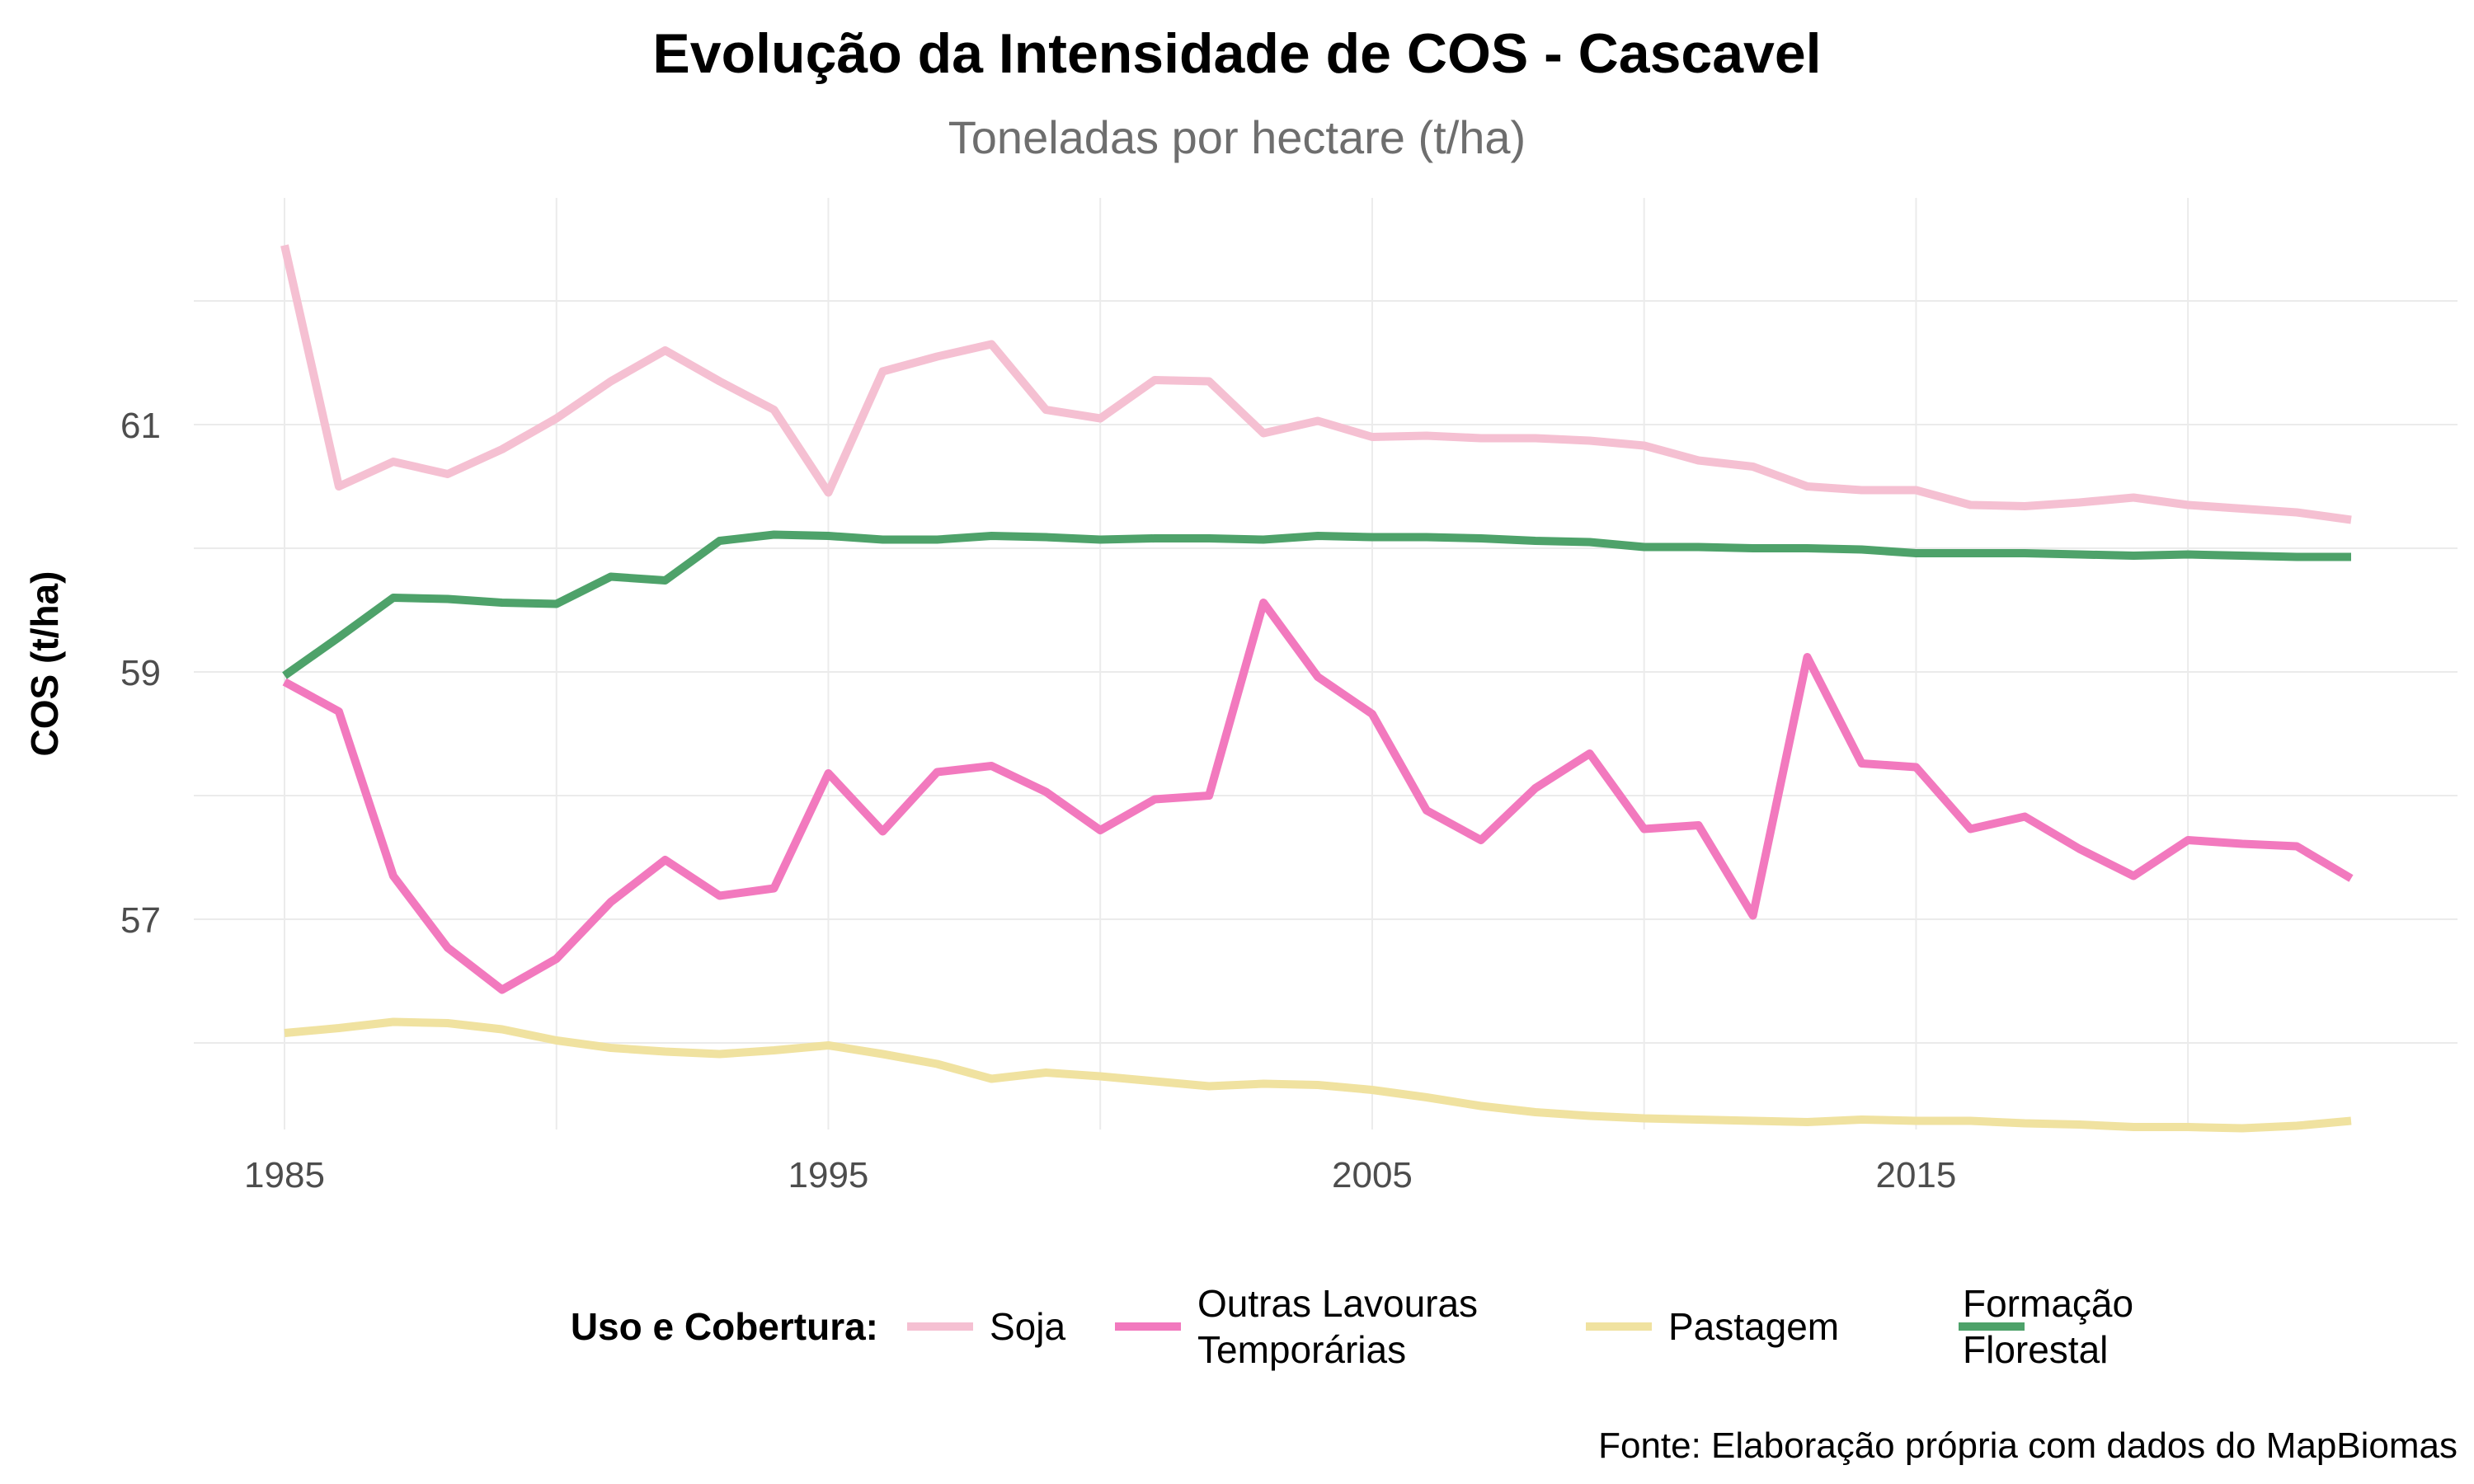  What do you see at coordinates (1237, 137) in the screenshot?
I see `chart-subtitle: Toneladas por hectare (t/ha)` at bounding box center [1237, 137].